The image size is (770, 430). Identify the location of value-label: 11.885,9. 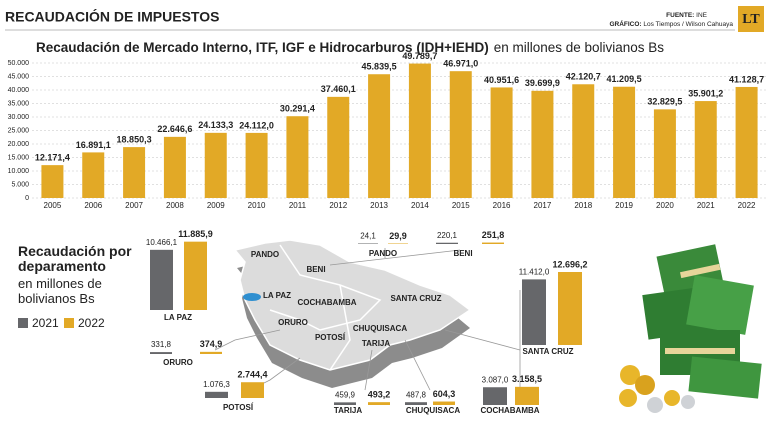
(195, 234).